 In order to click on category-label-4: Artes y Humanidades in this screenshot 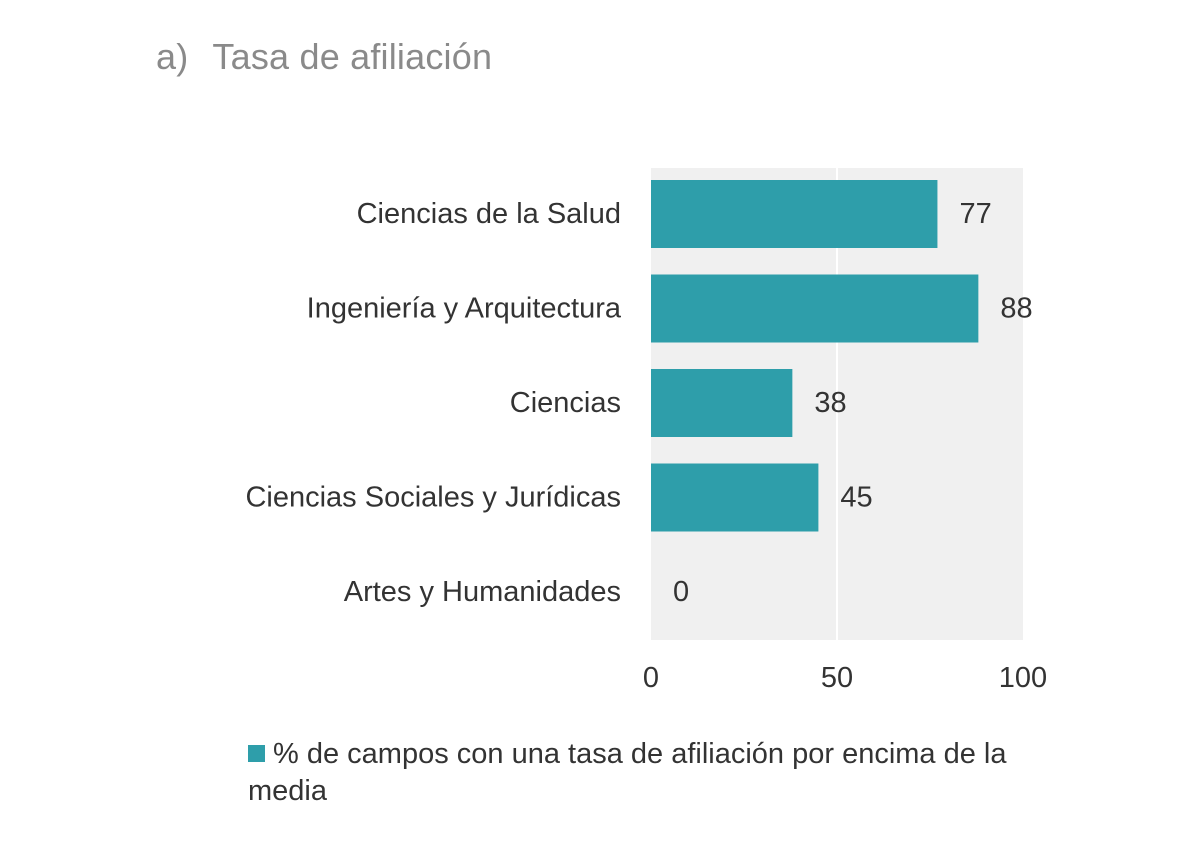, I will do `click(482, 592)`.